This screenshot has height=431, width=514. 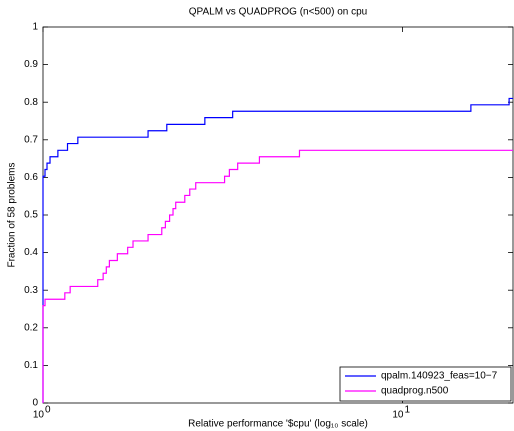 I want to click on chart-title: QPALM vs QUADPROG (n<500) on cpu, so click(x=278, y=12).